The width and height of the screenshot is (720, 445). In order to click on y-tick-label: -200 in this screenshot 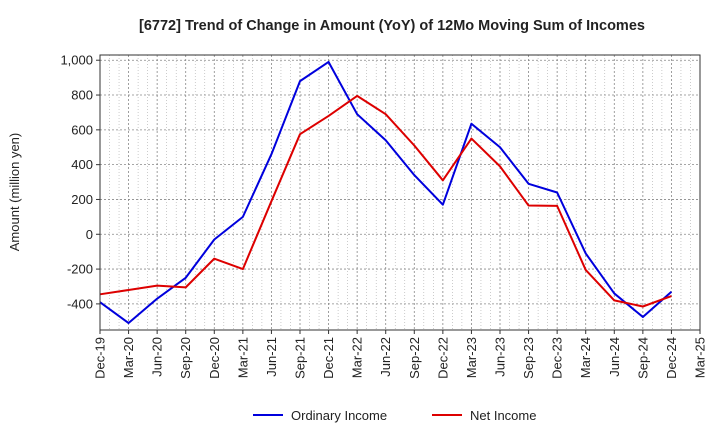, I will do `click(80, 269)`.